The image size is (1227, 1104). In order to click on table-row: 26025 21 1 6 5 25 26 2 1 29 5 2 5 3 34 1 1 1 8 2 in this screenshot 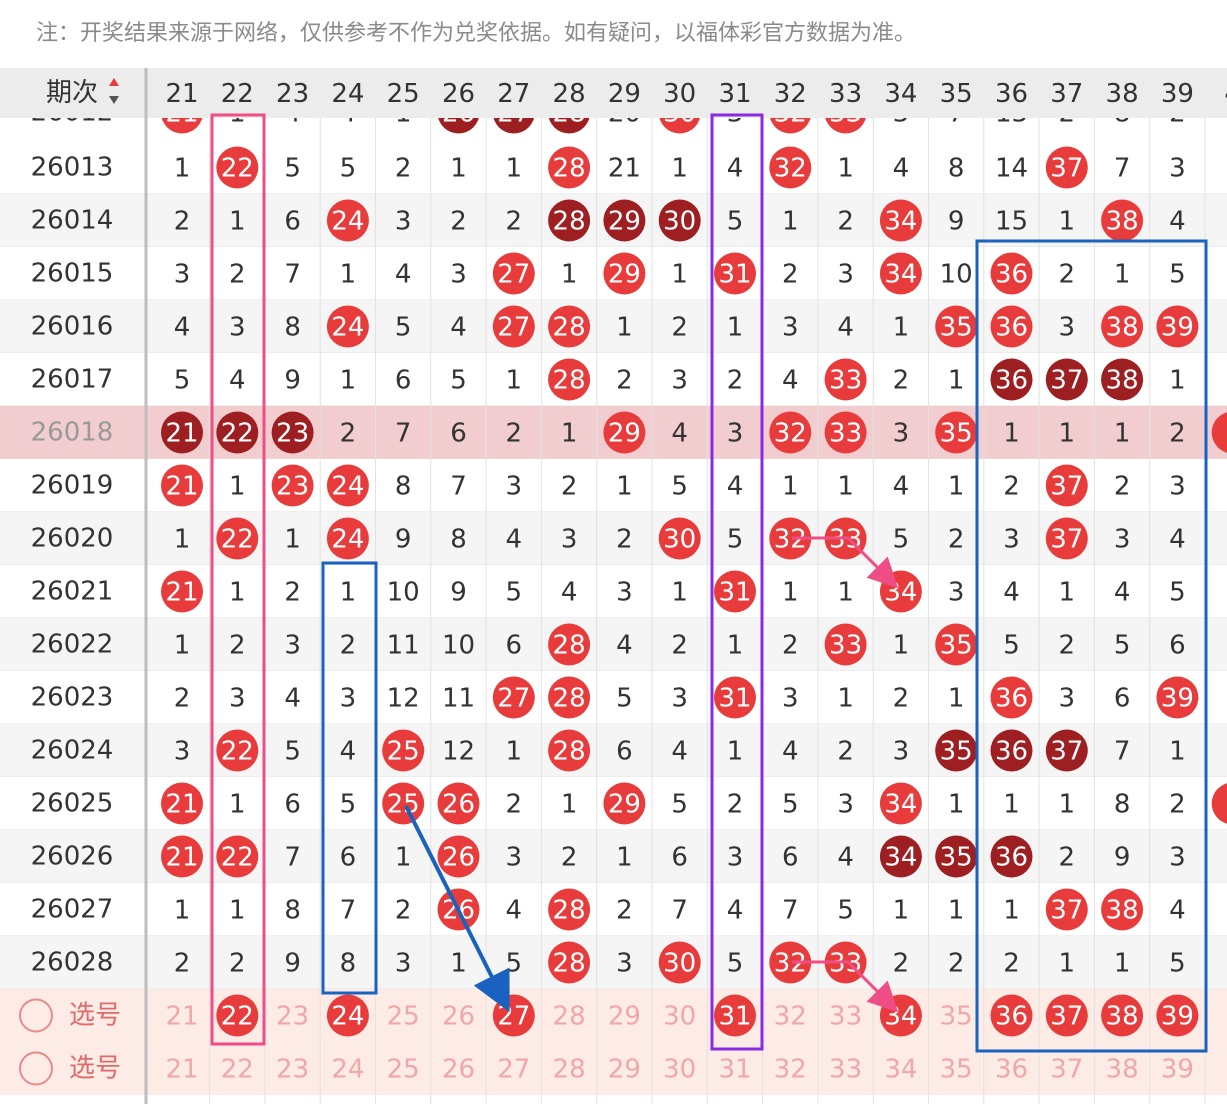, I will do `click(613, 804)`.